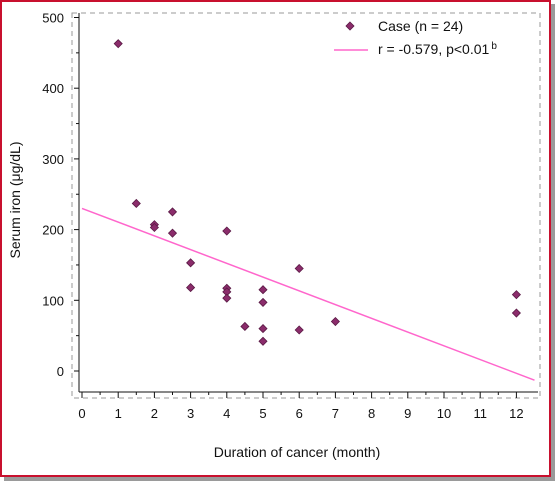 This screenshot has height=483, width=557. Describe the element at coordinates (437, 49) in the screenshot. I see `legend-label-regression: r = -0.579, p<0.01 b` at that location.